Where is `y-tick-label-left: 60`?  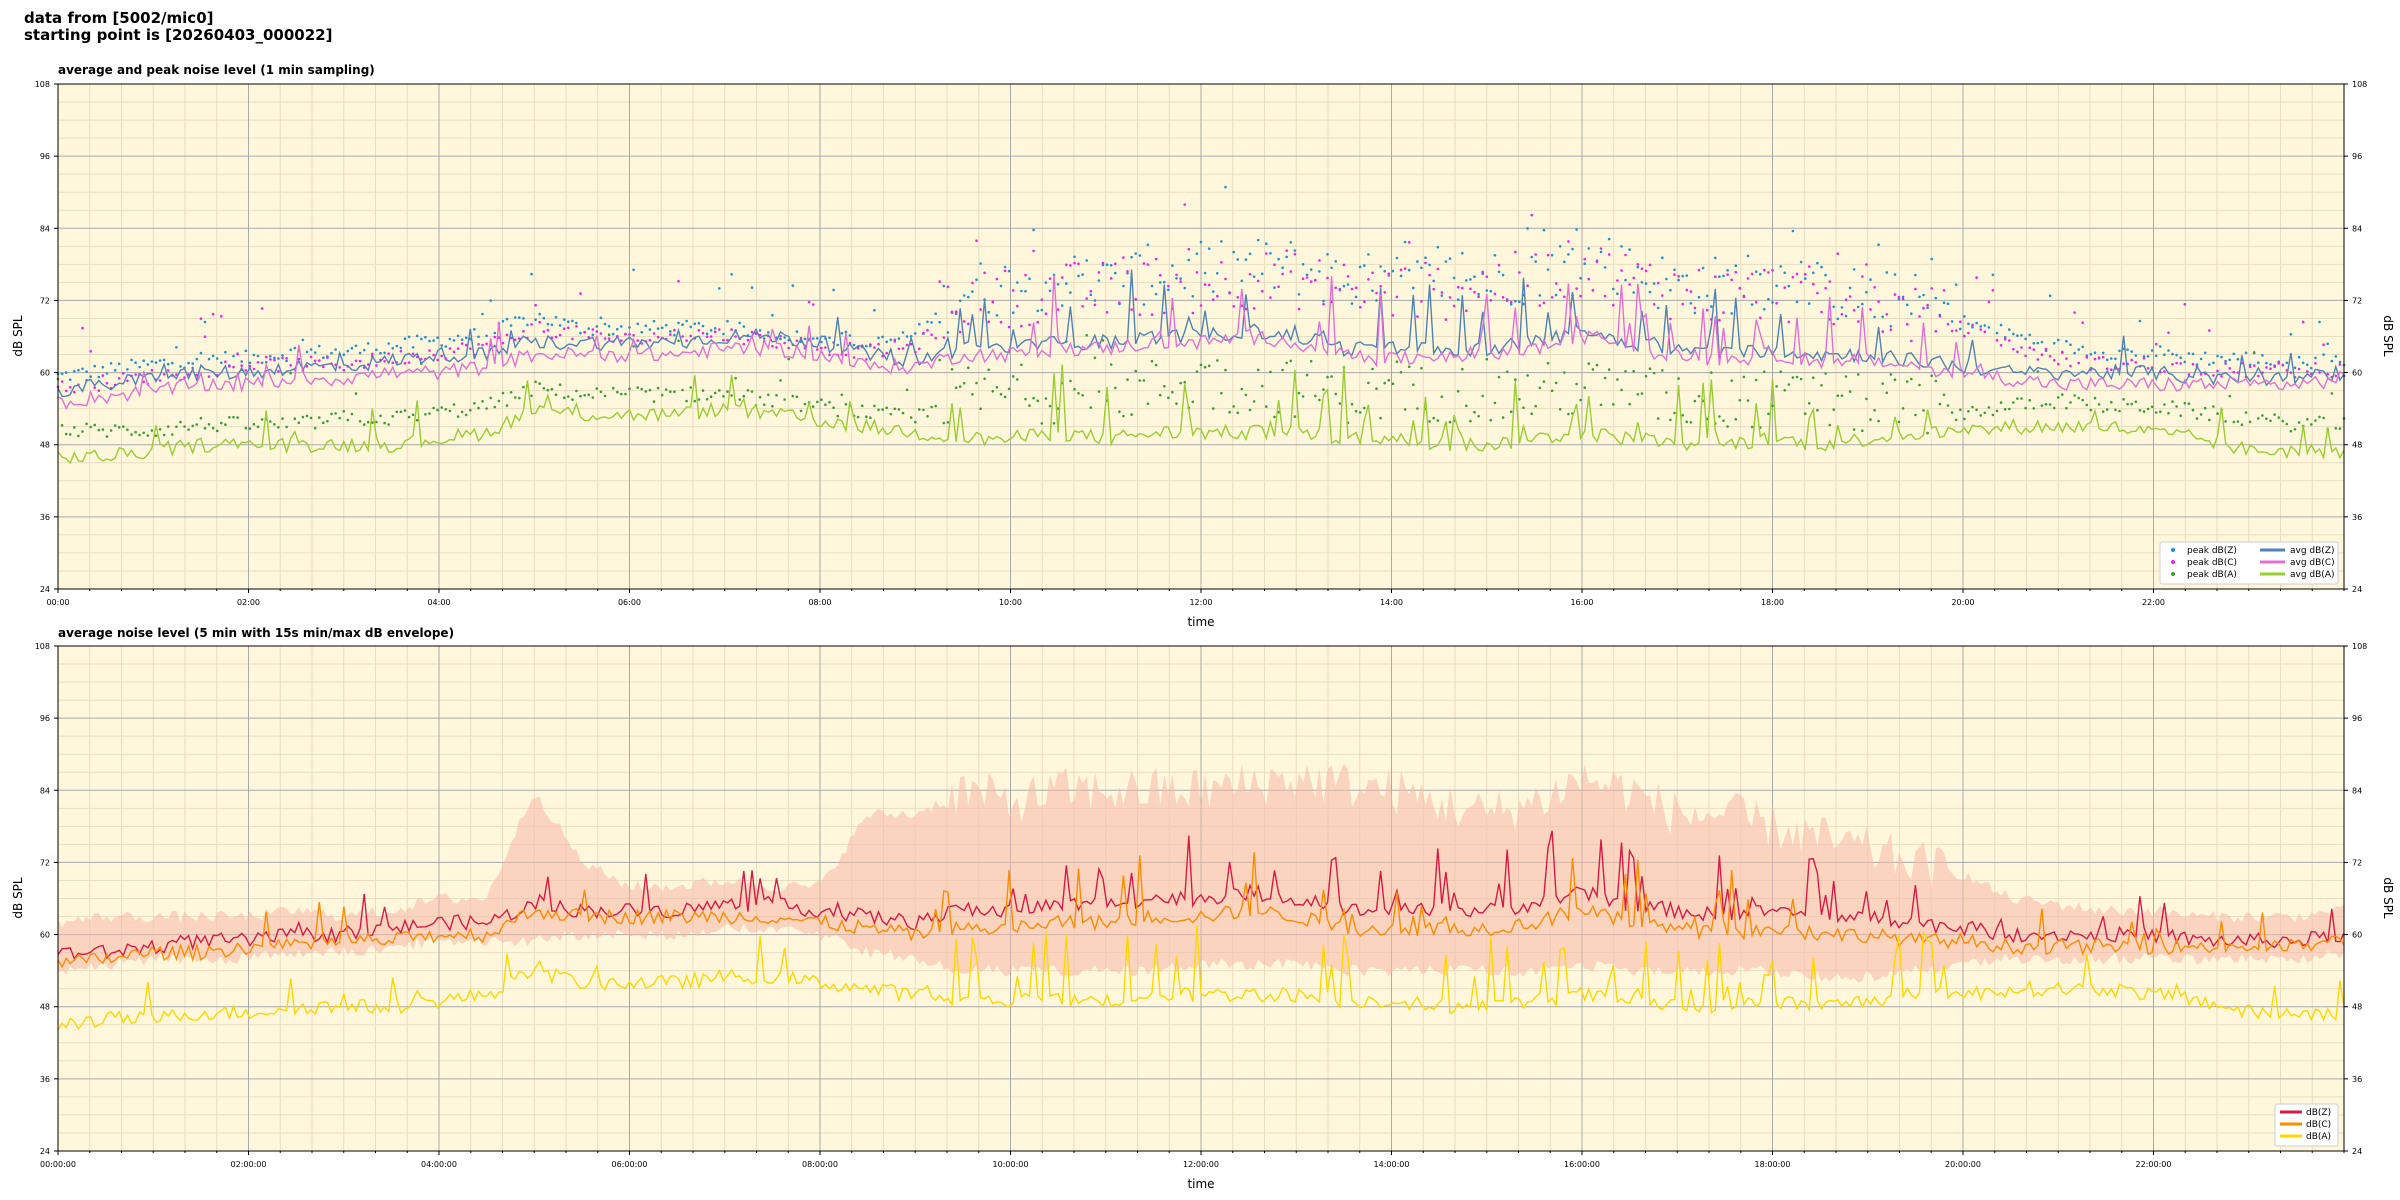
y-tick-label-left: 60 is located at coordinates (45, 373).